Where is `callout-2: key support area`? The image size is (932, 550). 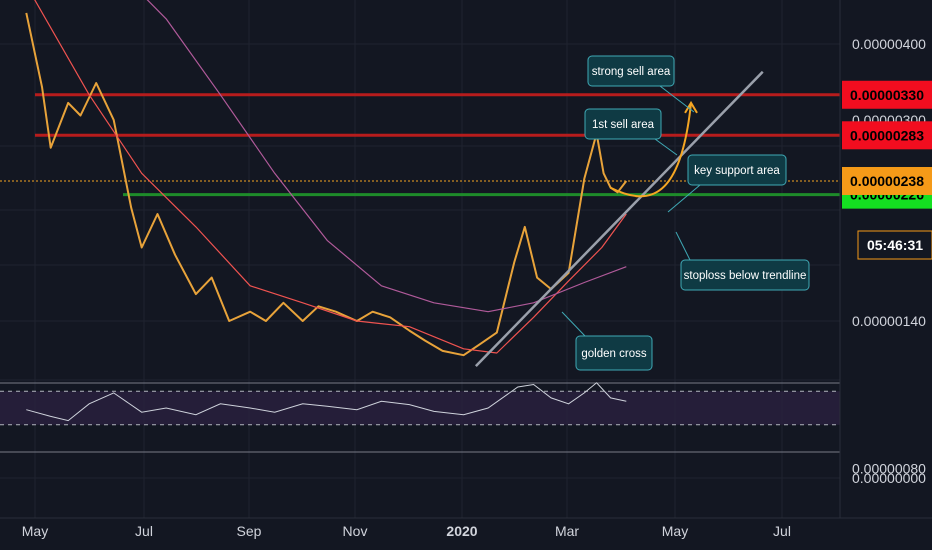
callout-2: key support area is located at coordinates (727, 183).